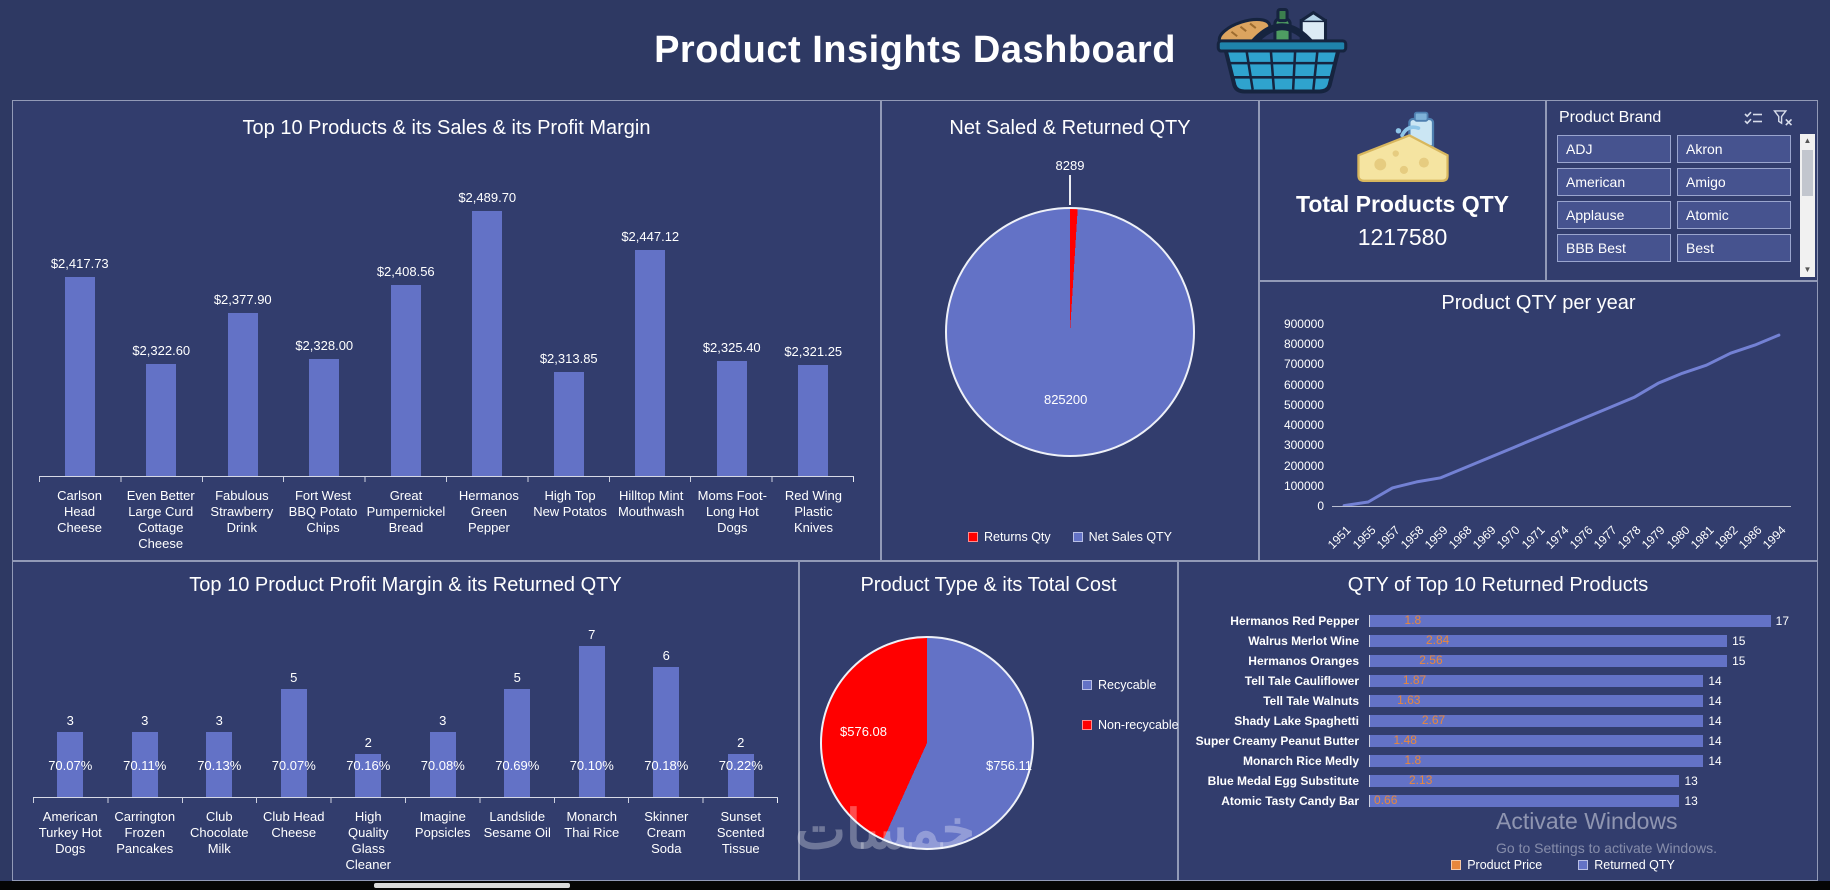 The image size is (1830, 890). I want to click on bar-column: $2,417.73, so click(80, 330).